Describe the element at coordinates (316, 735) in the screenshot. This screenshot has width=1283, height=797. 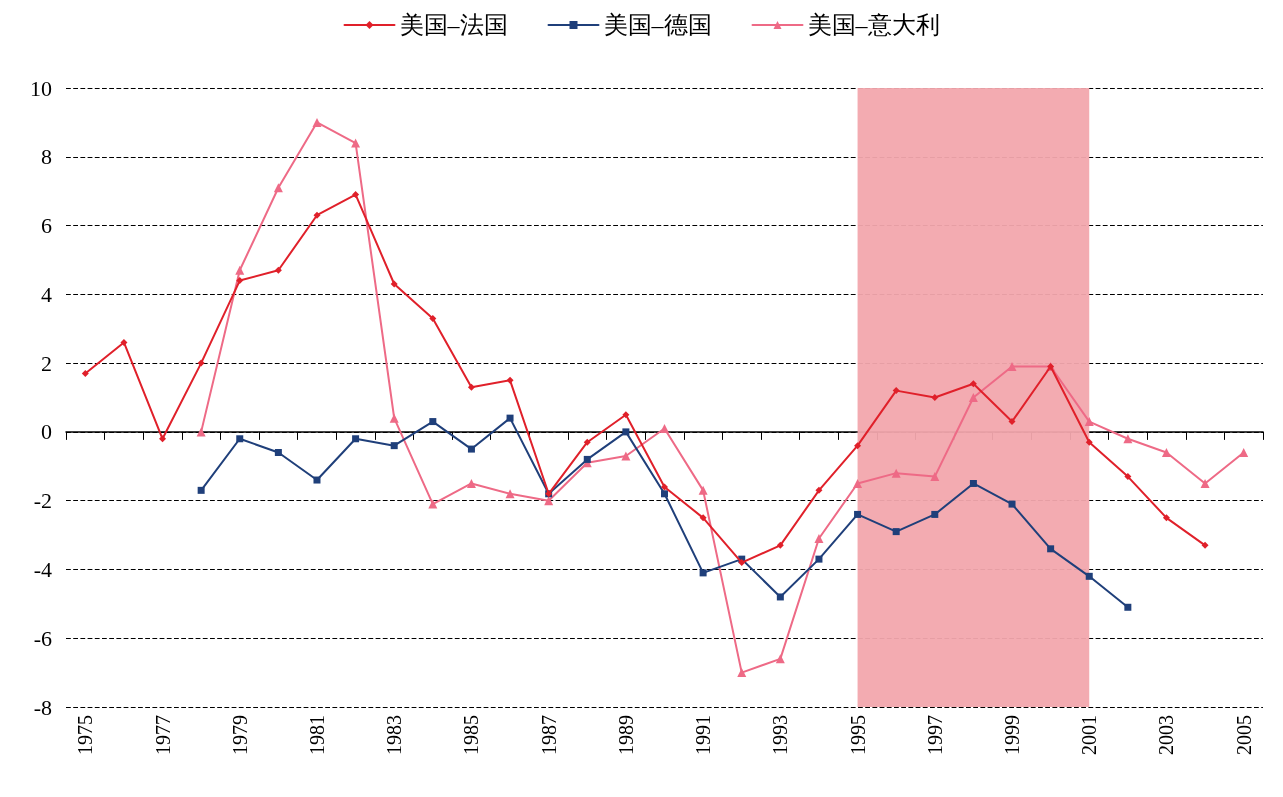
I see `x-tick-label: 1981` at that location.